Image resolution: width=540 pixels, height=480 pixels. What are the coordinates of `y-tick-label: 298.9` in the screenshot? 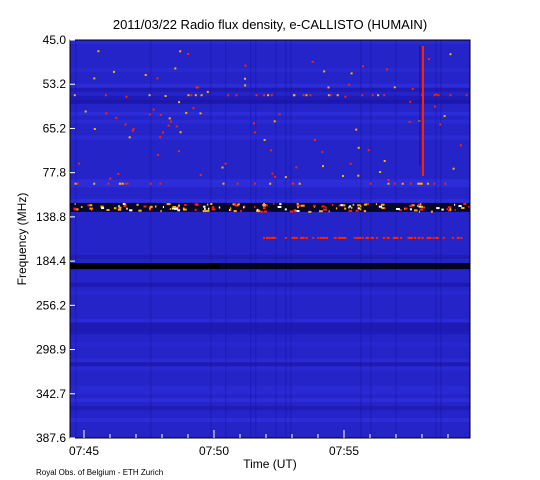 It's located at (51, 350).